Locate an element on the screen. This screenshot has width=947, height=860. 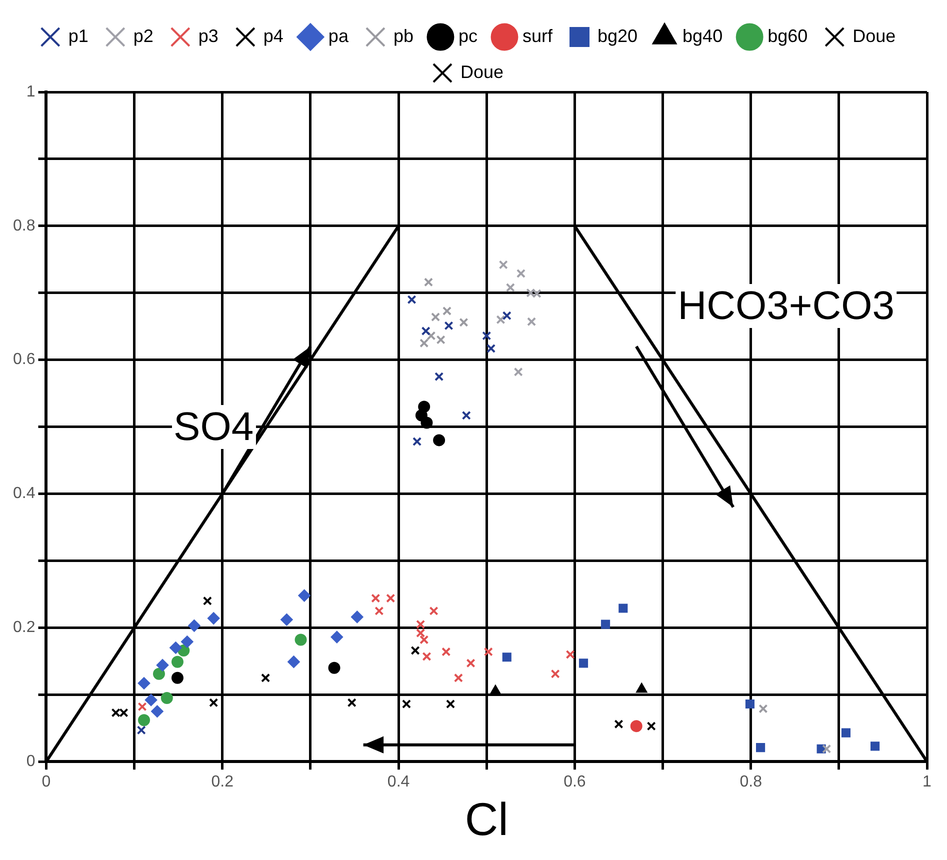
legend-label: bg60 is located at coordinates (788, 36).